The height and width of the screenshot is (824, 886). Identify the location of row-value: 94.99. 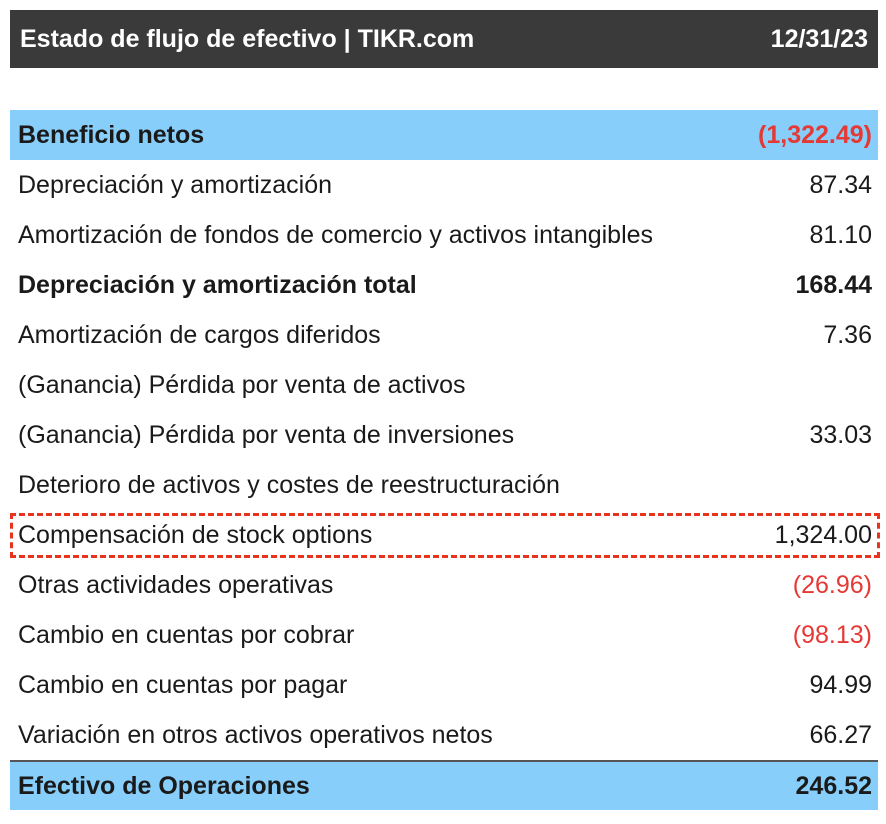
(840, 684).